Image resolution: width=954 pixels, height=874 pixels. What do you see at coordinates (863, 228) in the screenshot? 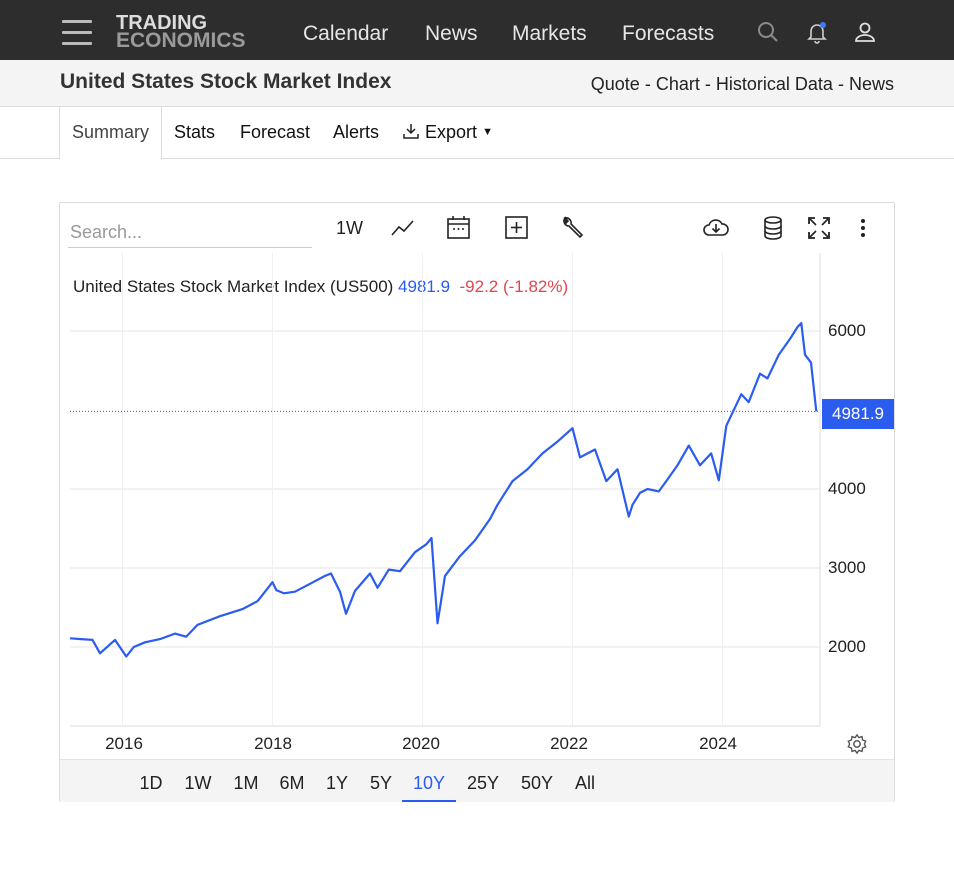
I see `more-icon` at bounding box center [863, 228].